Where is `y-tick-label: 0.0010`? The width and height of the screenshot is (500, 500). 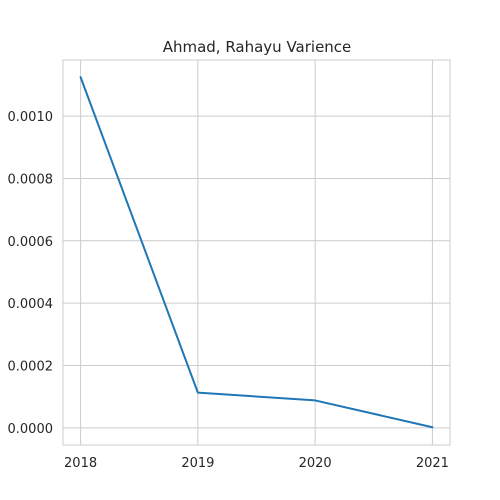 y-tick-label: 0.0010 is located at coordinates (31, 117).